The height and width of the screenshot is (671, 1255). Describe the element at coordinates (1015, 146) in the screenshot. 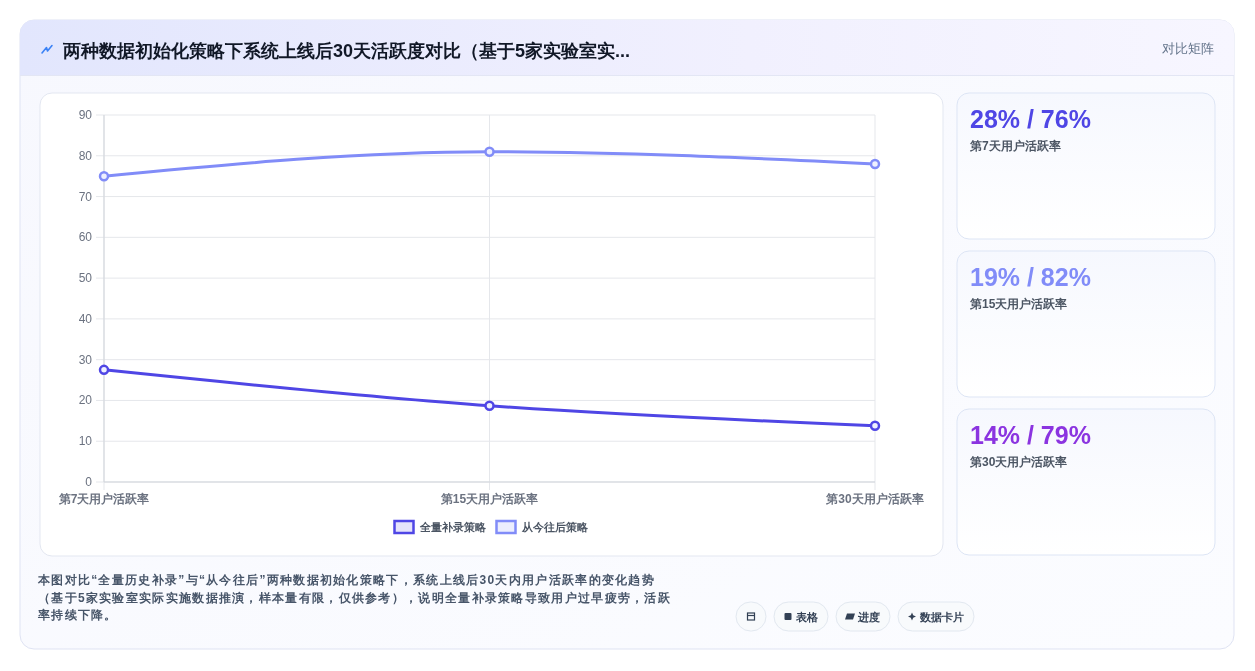

I see `text: 第7天用户活跃率` at that location.